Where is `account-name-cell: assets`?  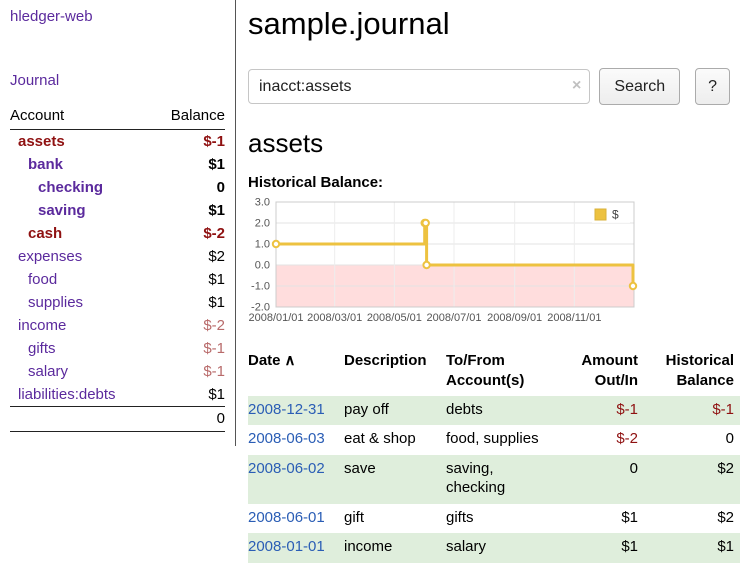 account-name-cell: assets is located at coordinates (81, 142).